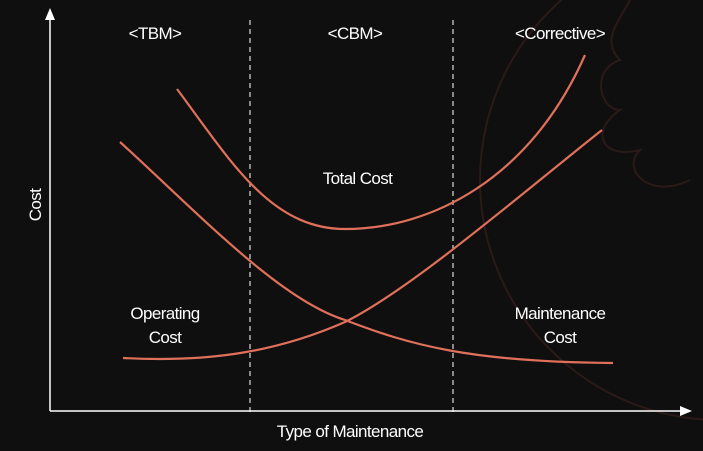 This screenshot has width=703, height=451. Describe the element at coordinates (371, 411) in the screenshot. I see `x-axis` at that location.